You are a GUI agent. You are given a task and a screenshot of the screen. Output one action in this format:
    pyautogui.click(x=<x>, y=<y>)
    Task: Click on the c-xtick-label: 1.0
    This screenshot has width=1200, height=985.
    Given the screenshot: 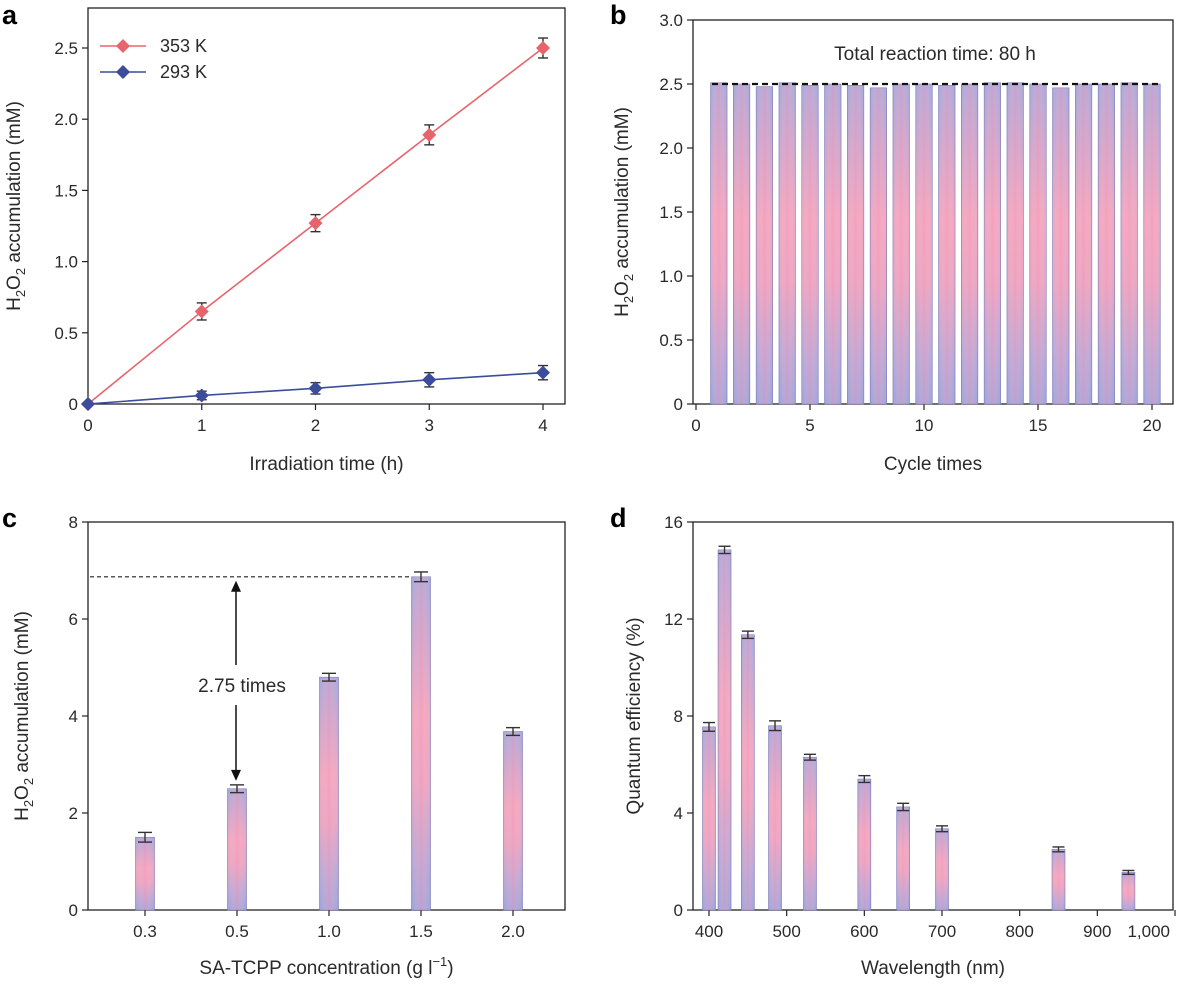 What is the action you would take?
    pyautogui.click(x=329, y=931)
    